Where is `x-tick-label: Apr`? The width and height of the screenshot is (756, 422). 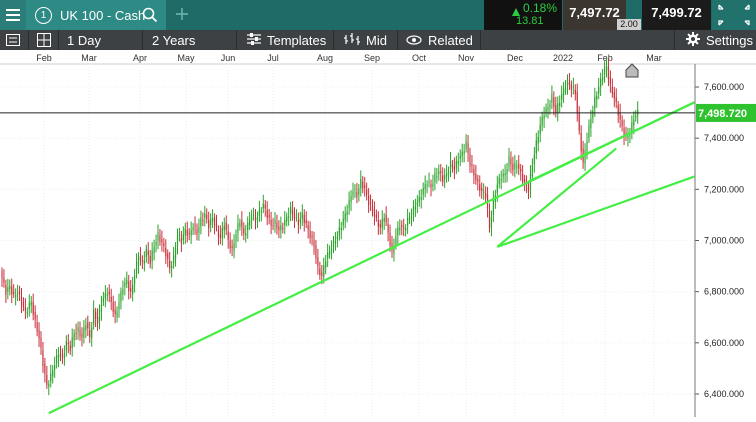 x-tick-label: Apr is located at coordinates (140, 58).